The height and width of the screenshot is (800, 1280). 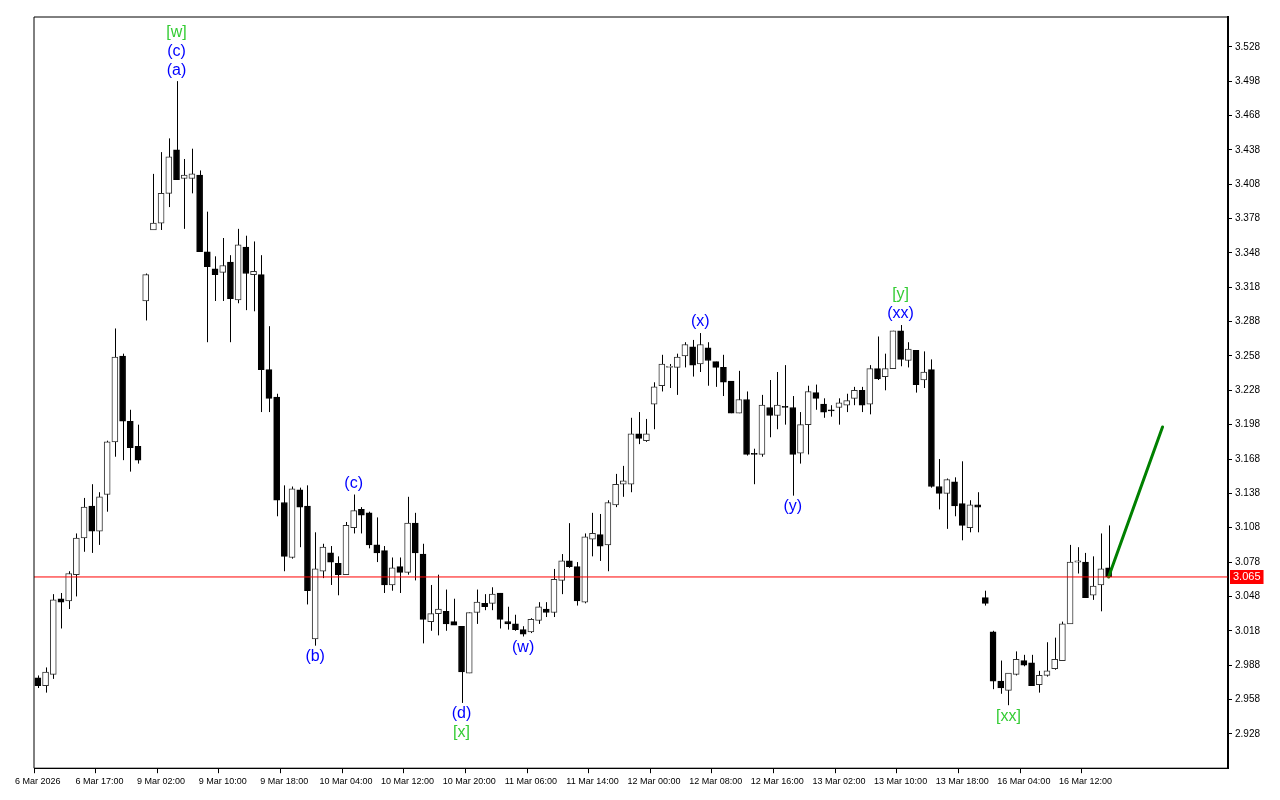 I want to click on x-tick-label: 13 Mar 18:00, so click(x=962, y=781).